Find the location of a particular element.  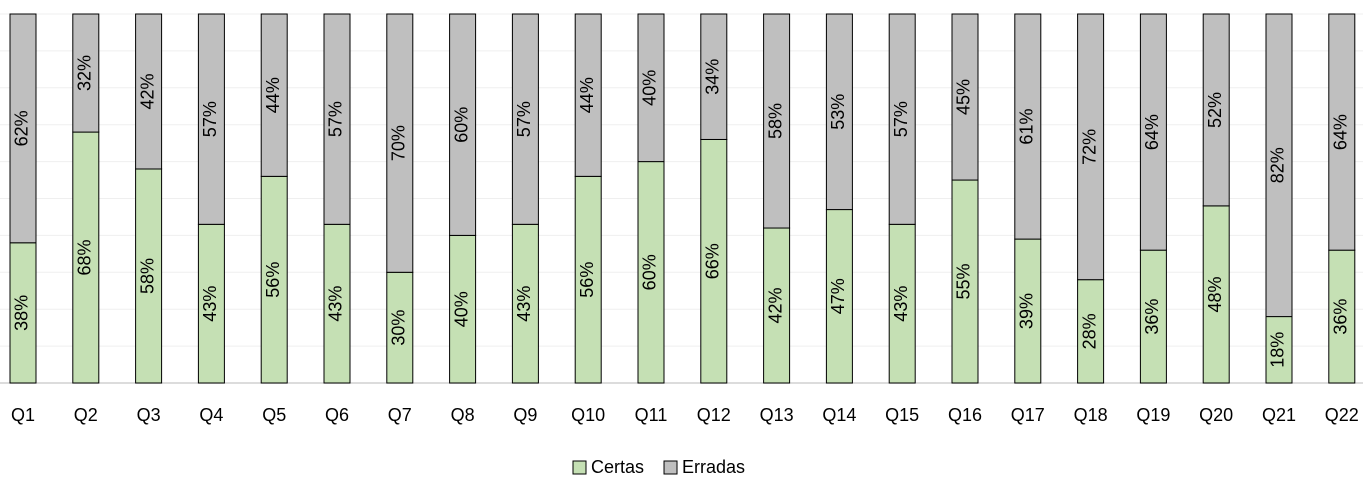

x-tick-label: Q19 is located at coordinates (1153, 415).